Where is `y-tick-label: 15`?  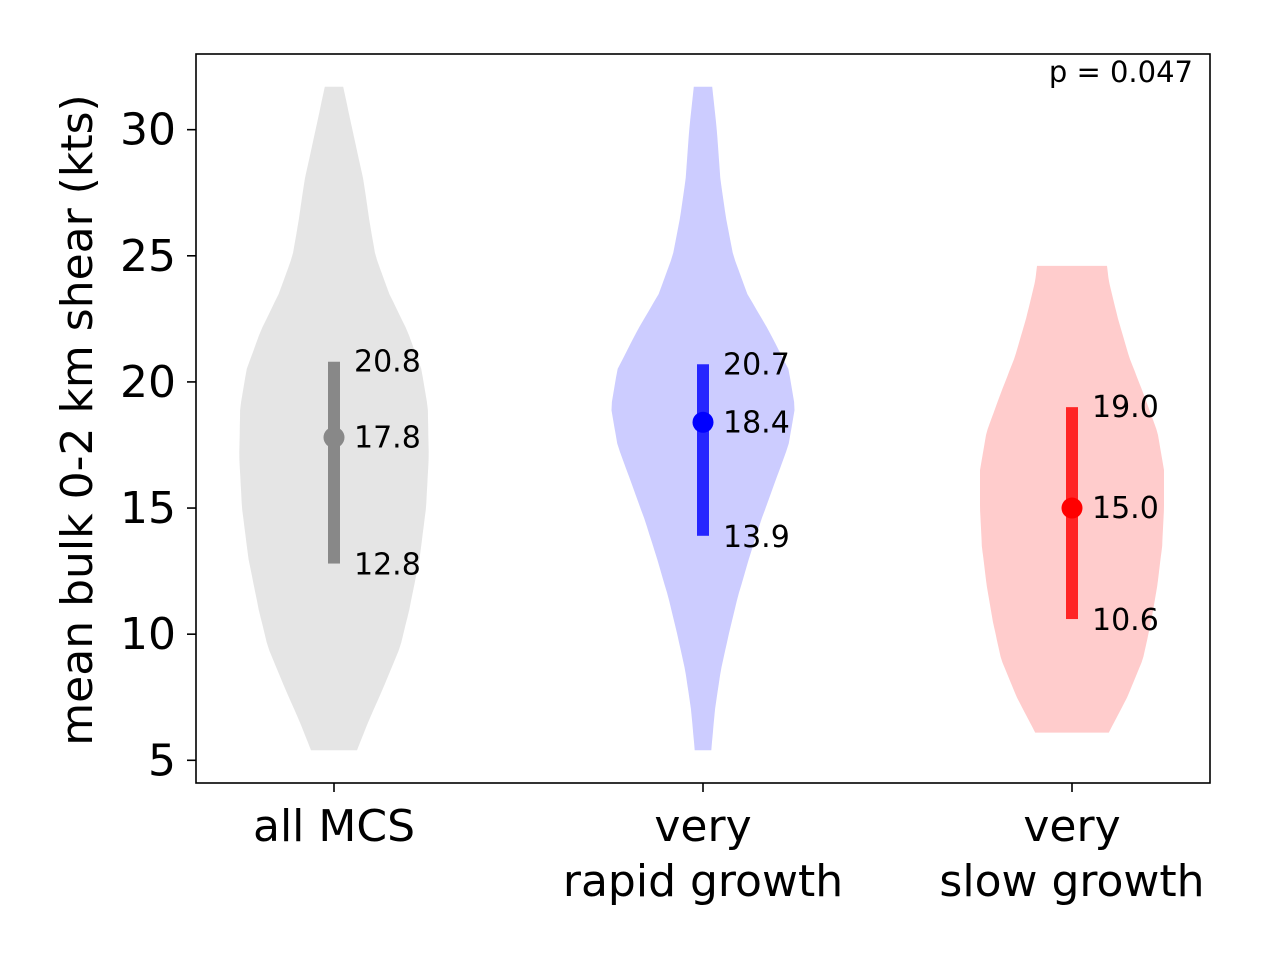
y-tick-label: 15 is located at coordinates (148, 508).